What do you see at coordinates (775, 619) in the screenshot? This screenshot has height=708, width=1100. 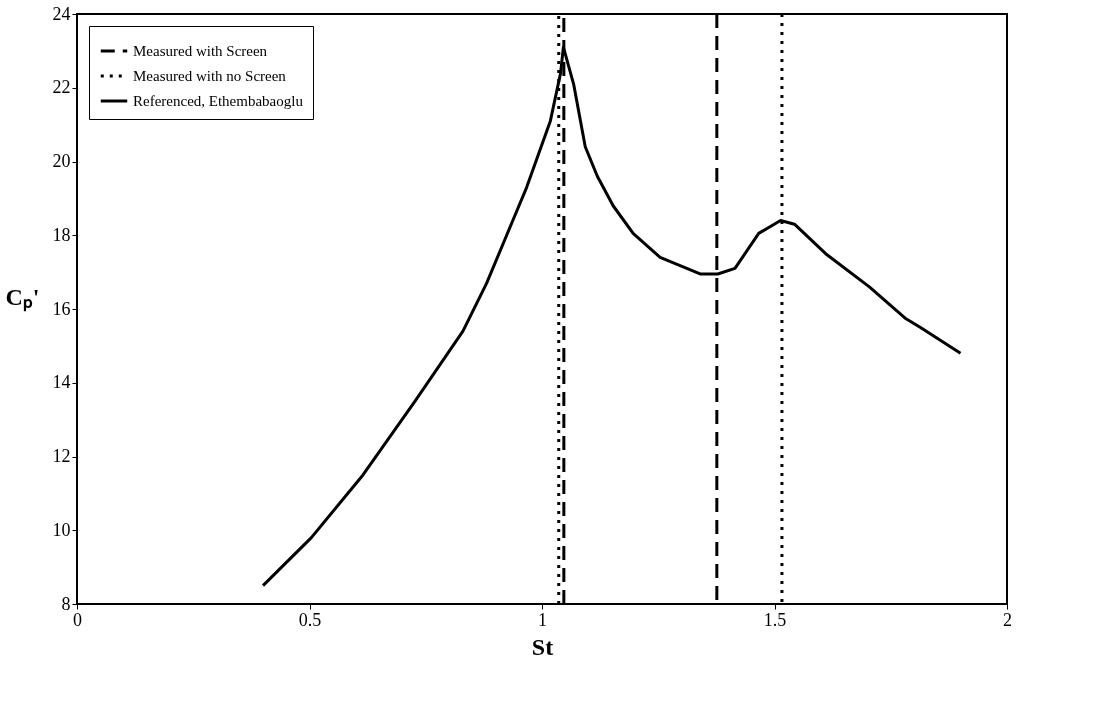 I see `x-tick-label: 1.5` at bounding box center [775, 619].